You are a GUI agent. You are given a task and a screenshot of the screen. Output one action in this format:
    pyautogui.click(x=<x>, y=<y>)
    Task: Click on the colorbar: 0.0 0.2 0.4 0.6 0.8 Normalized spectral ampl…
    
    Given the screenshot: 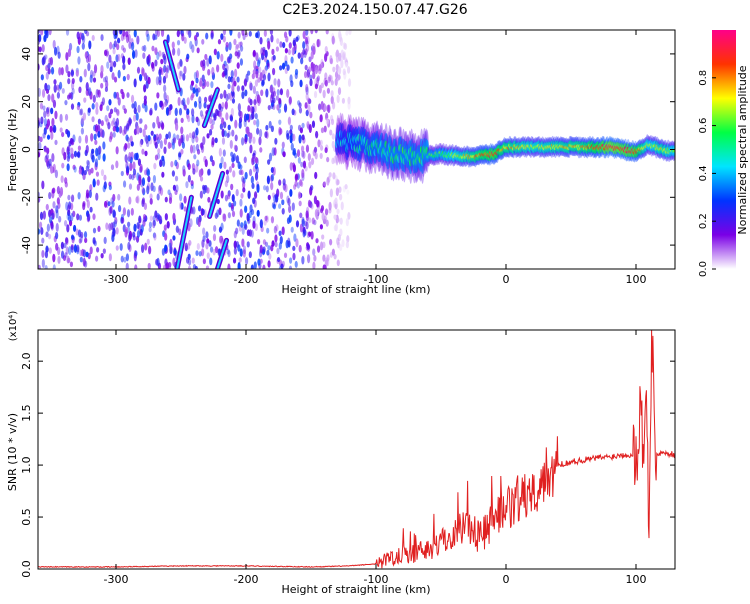 What is the action you would take?
    pyautogui.click(x=723, y=153)
    